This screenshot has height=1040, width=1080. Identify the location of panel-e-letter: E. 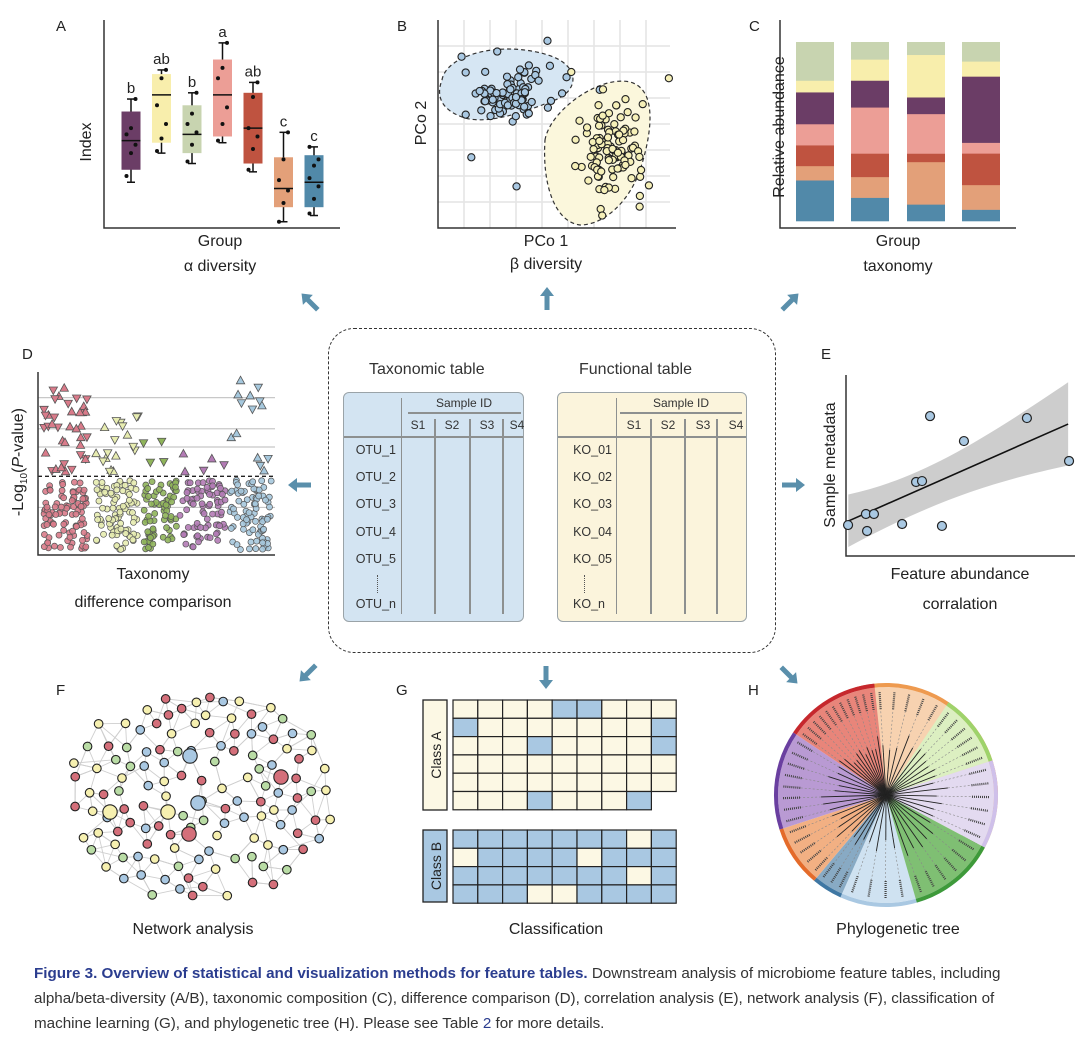
(826, 354).